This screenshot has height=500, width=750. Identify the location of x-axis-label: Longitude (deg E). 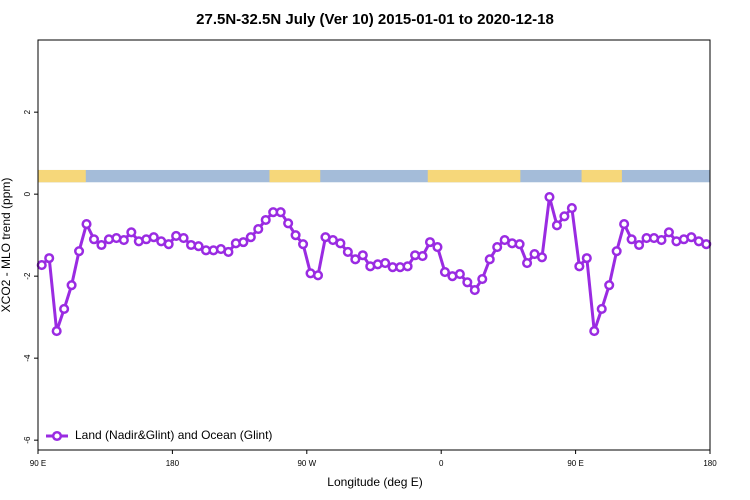
(374, 482).